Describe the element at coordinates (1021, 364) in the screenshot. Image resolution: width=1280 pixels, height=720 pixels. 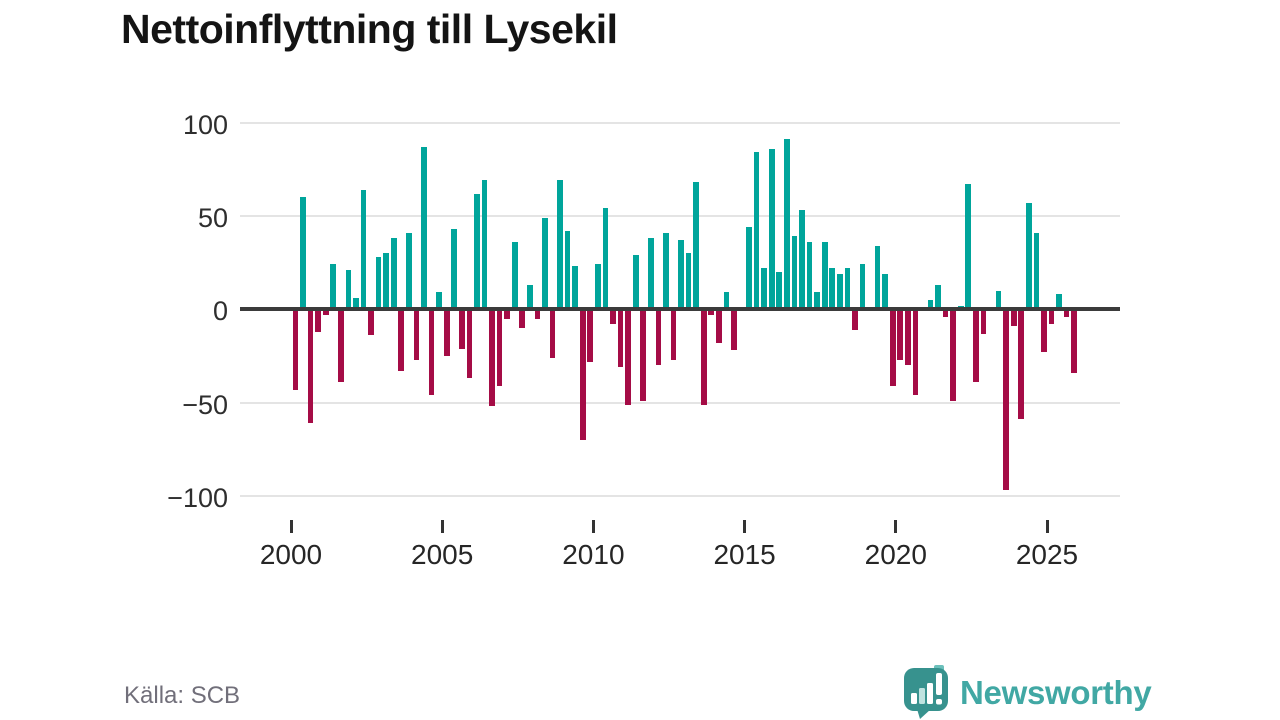
I see `bar-2024Q1` at that location.